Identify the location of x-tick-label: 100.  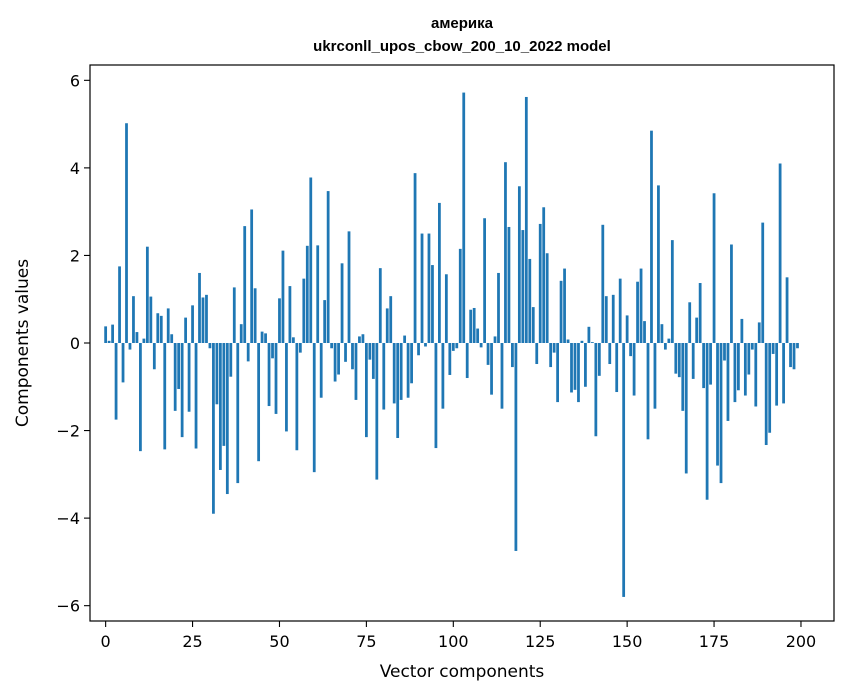
(453, 641).